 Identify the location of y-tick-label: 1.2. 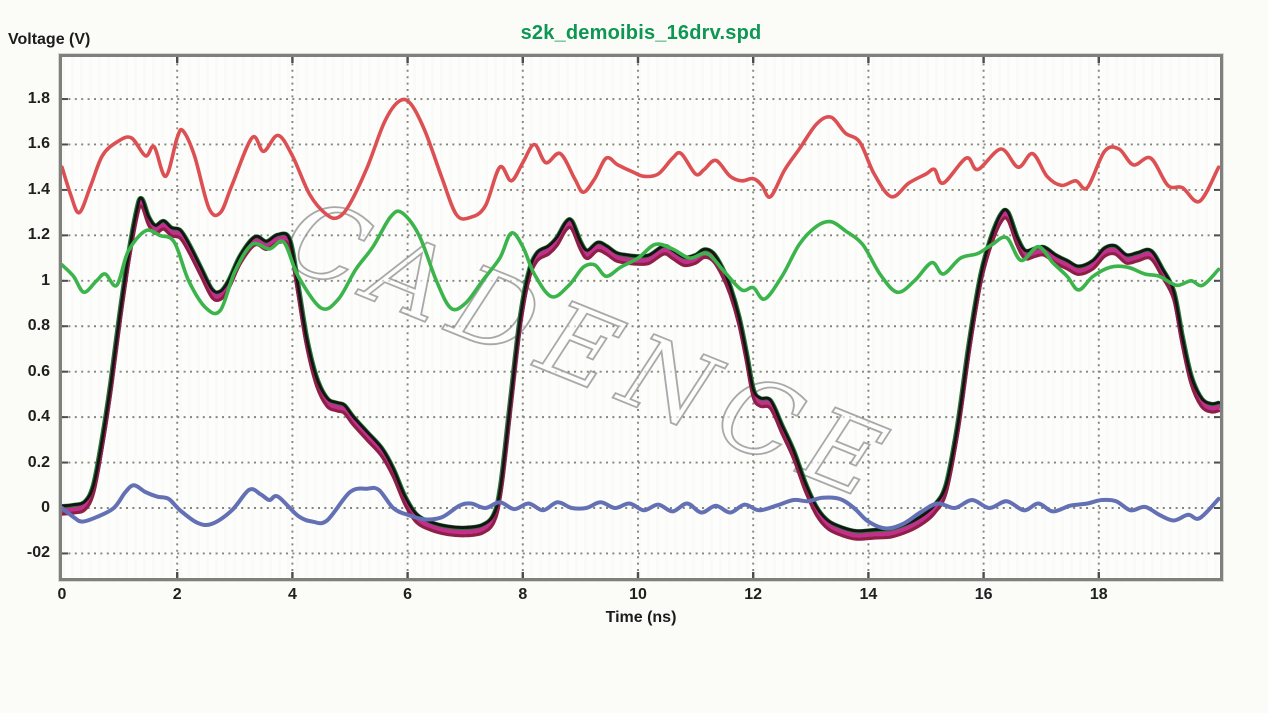
(38, 235).